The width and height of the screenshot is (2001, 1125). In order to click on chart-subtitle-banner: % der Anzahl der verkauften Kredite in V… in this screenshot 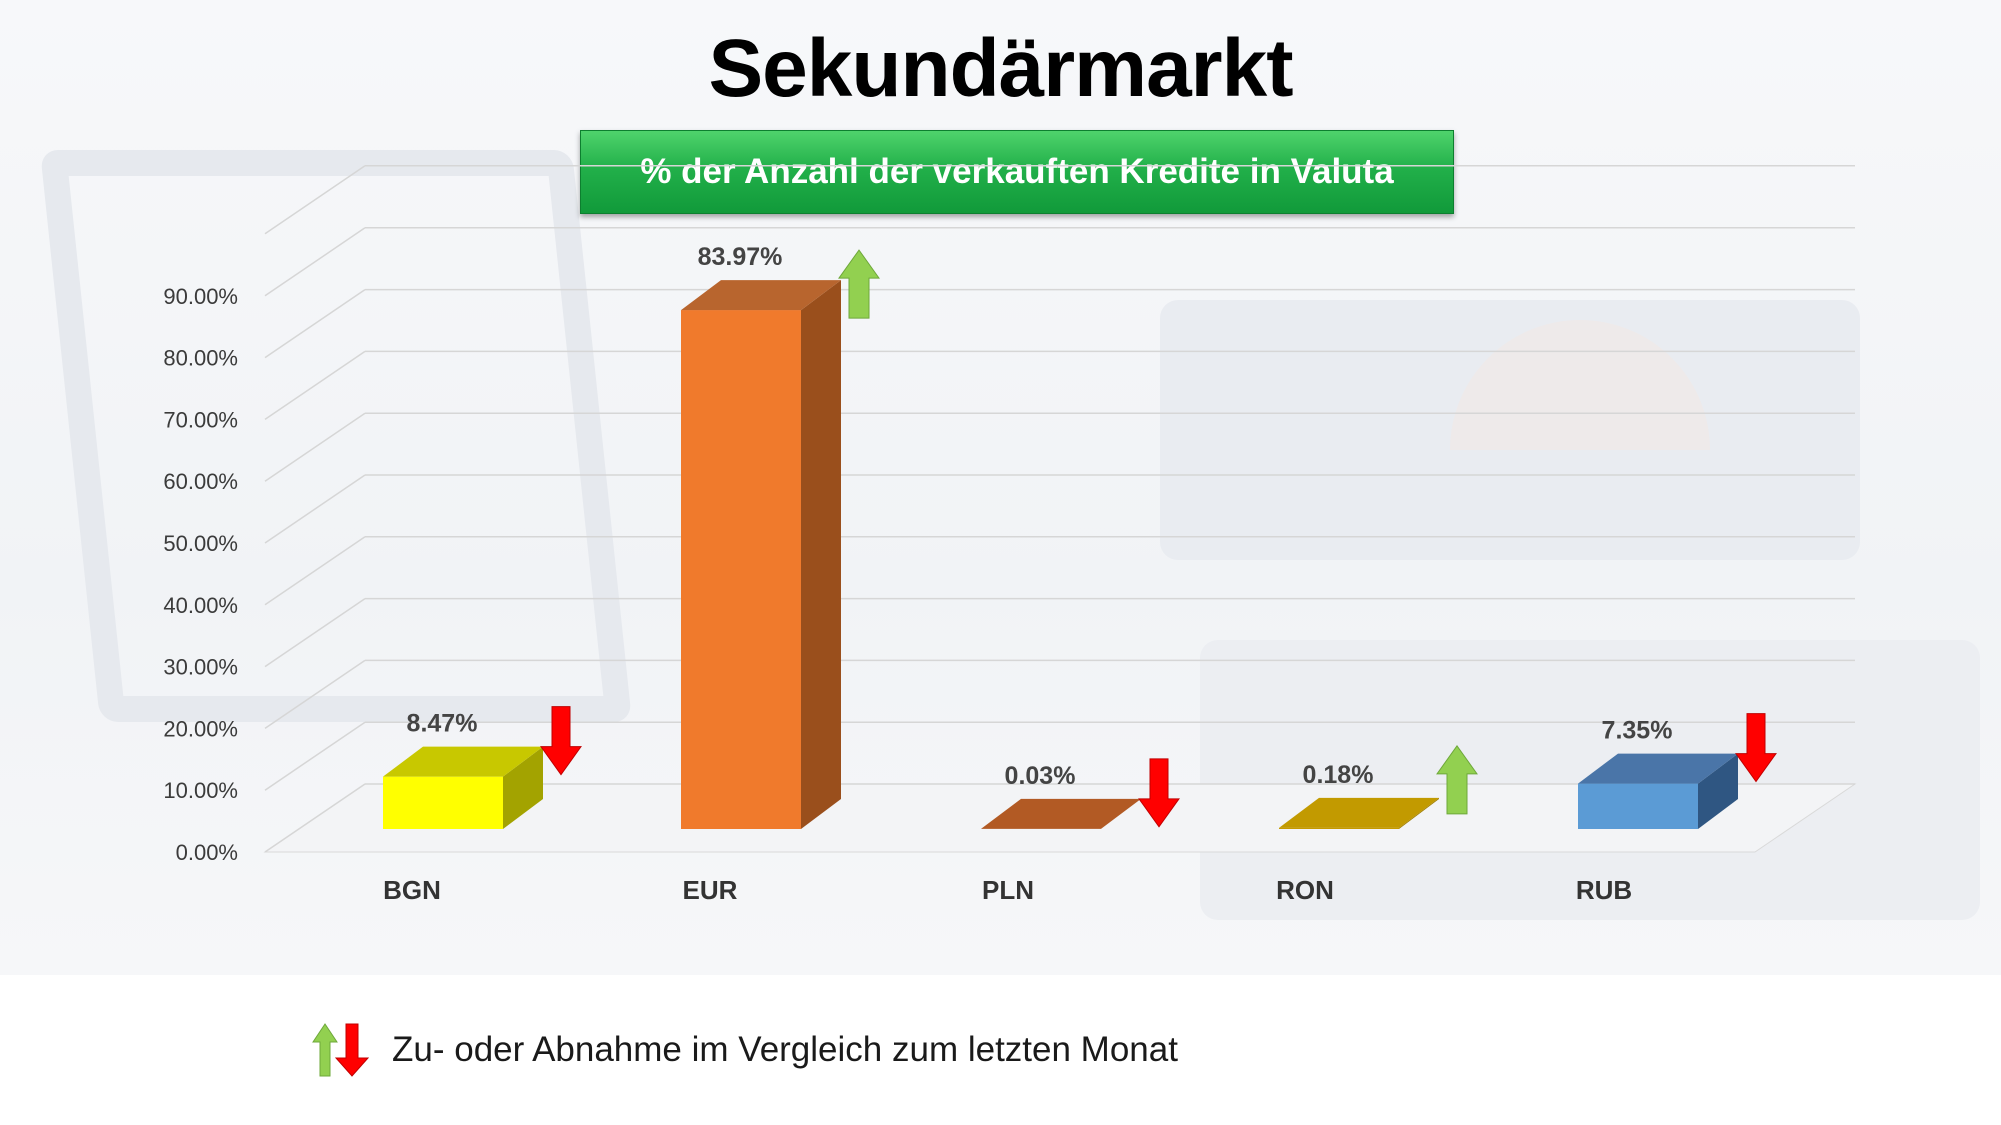, I will do `click(1017, 172)`.